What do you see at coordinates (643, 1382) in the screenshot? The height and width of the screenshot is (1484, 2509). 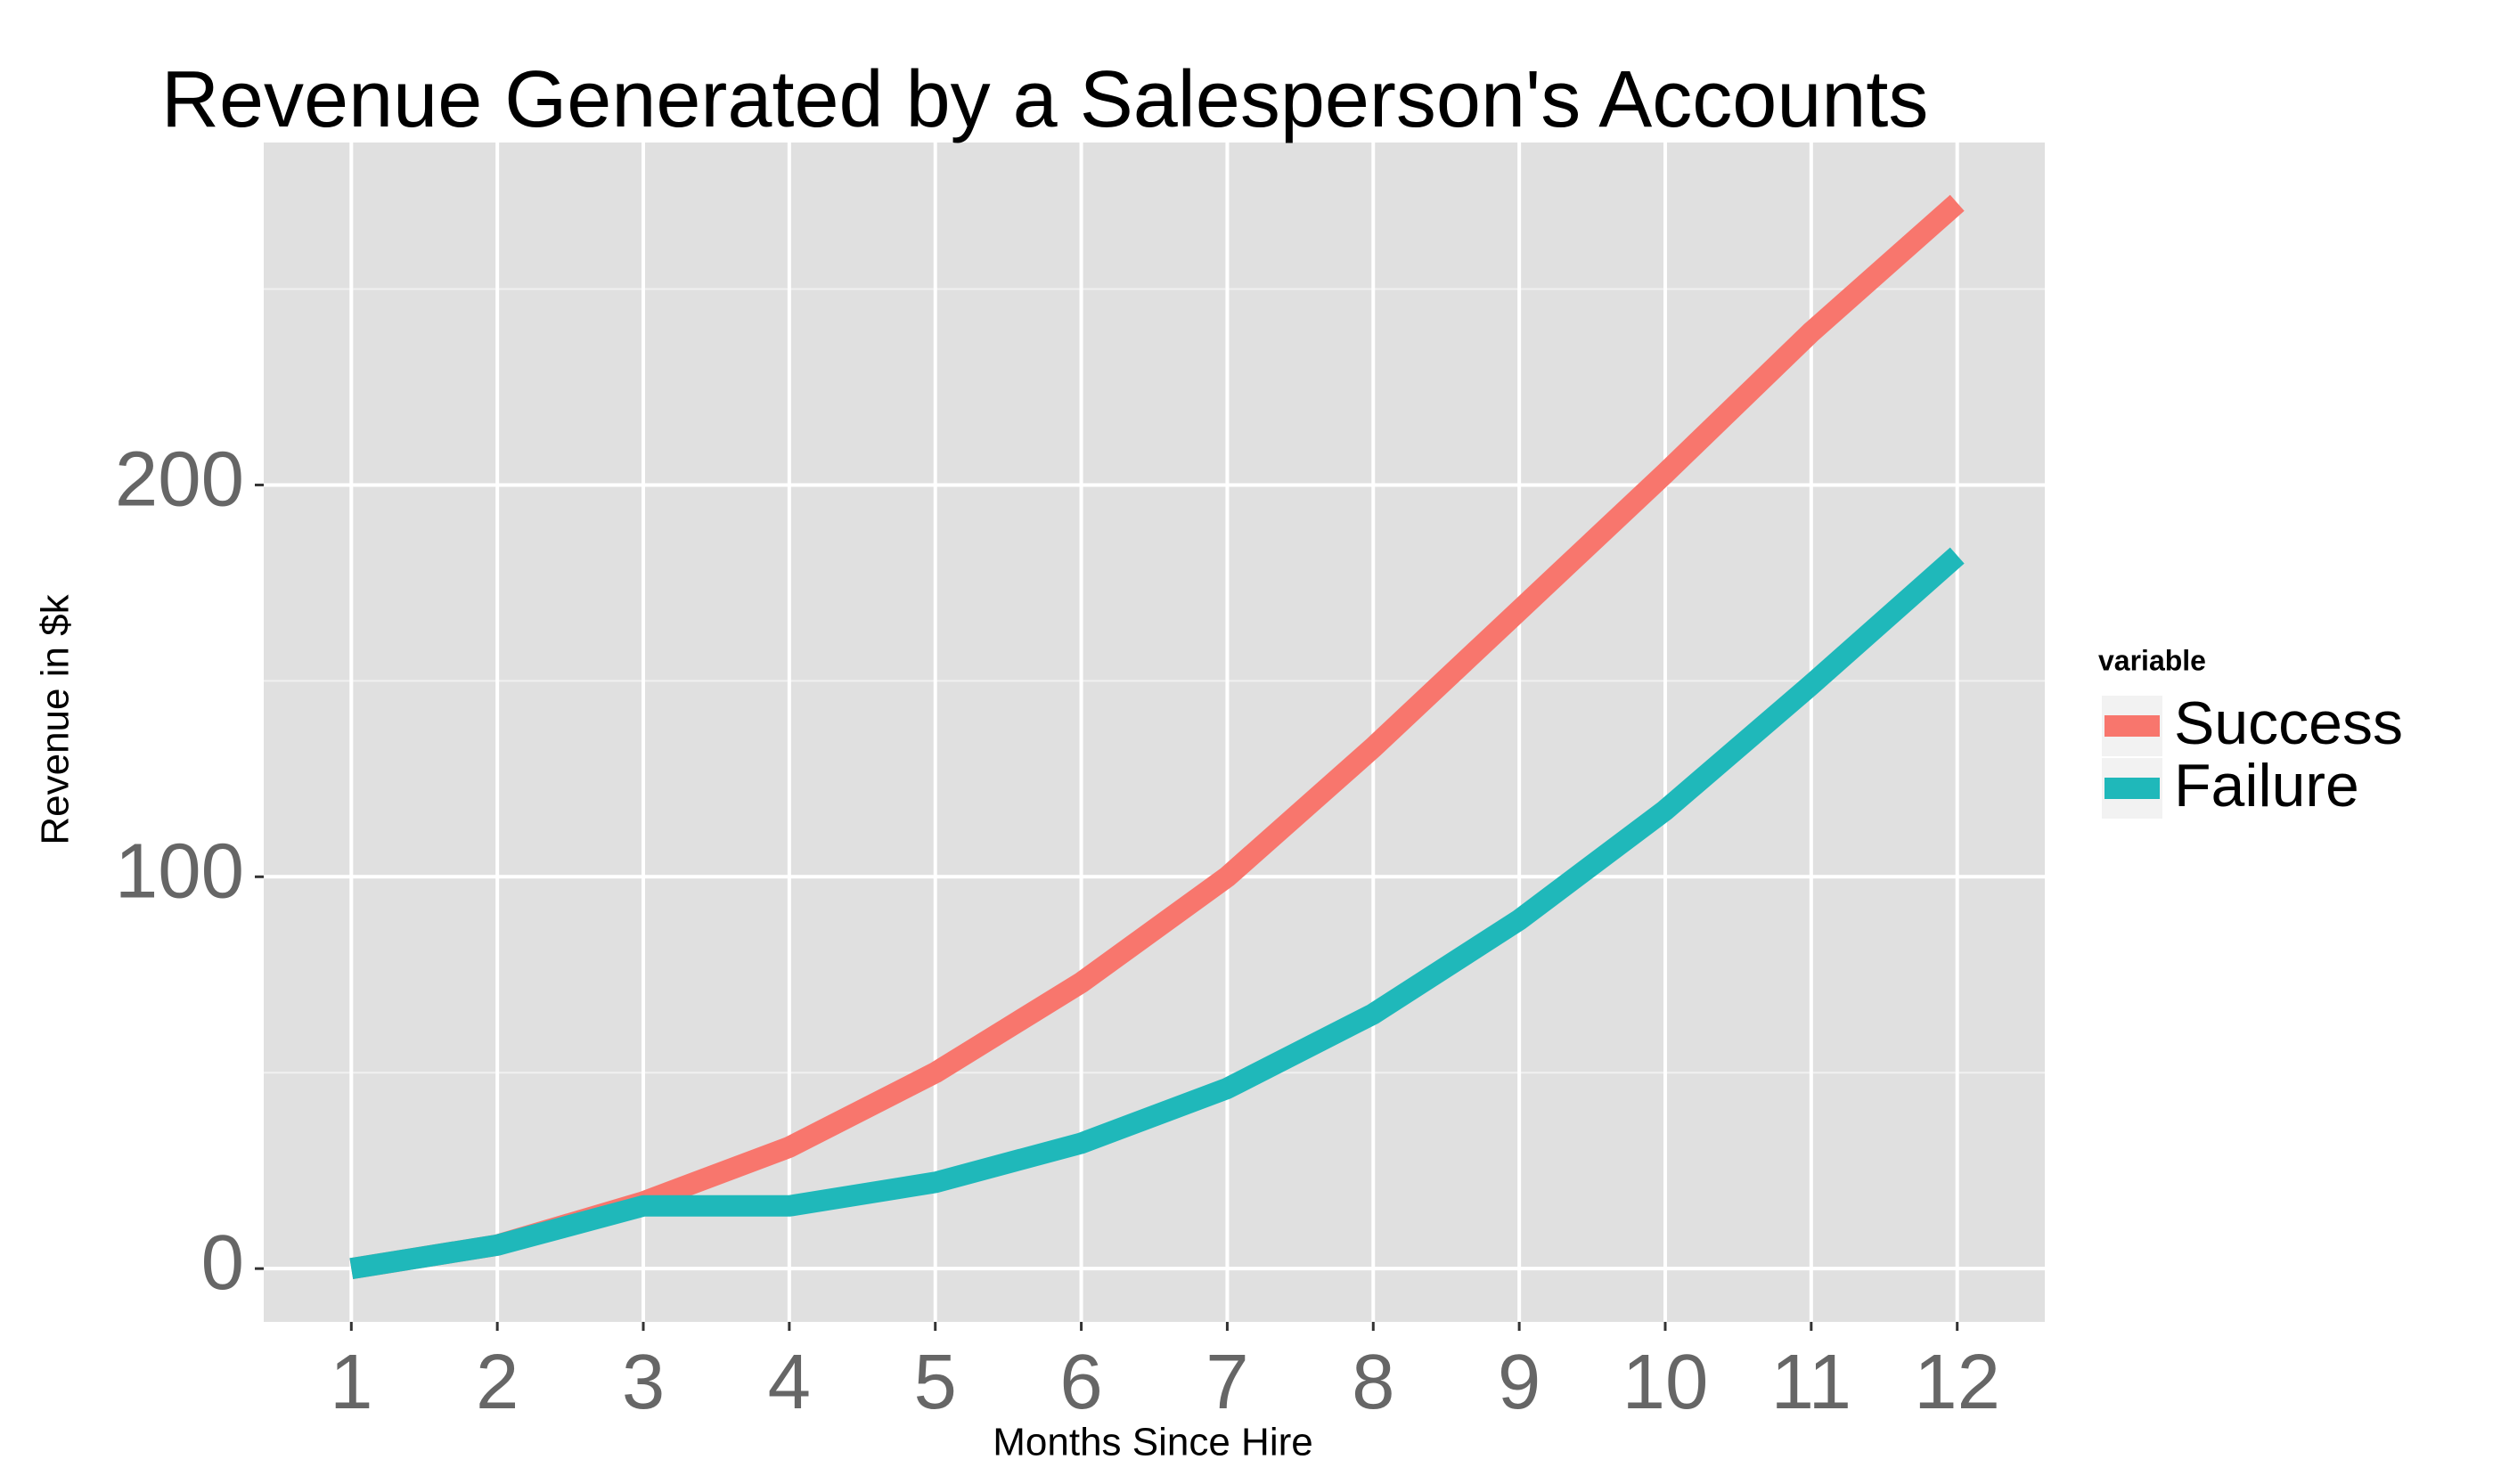 I see `x-tick-label: 3` at bounding box center [643, 1382].